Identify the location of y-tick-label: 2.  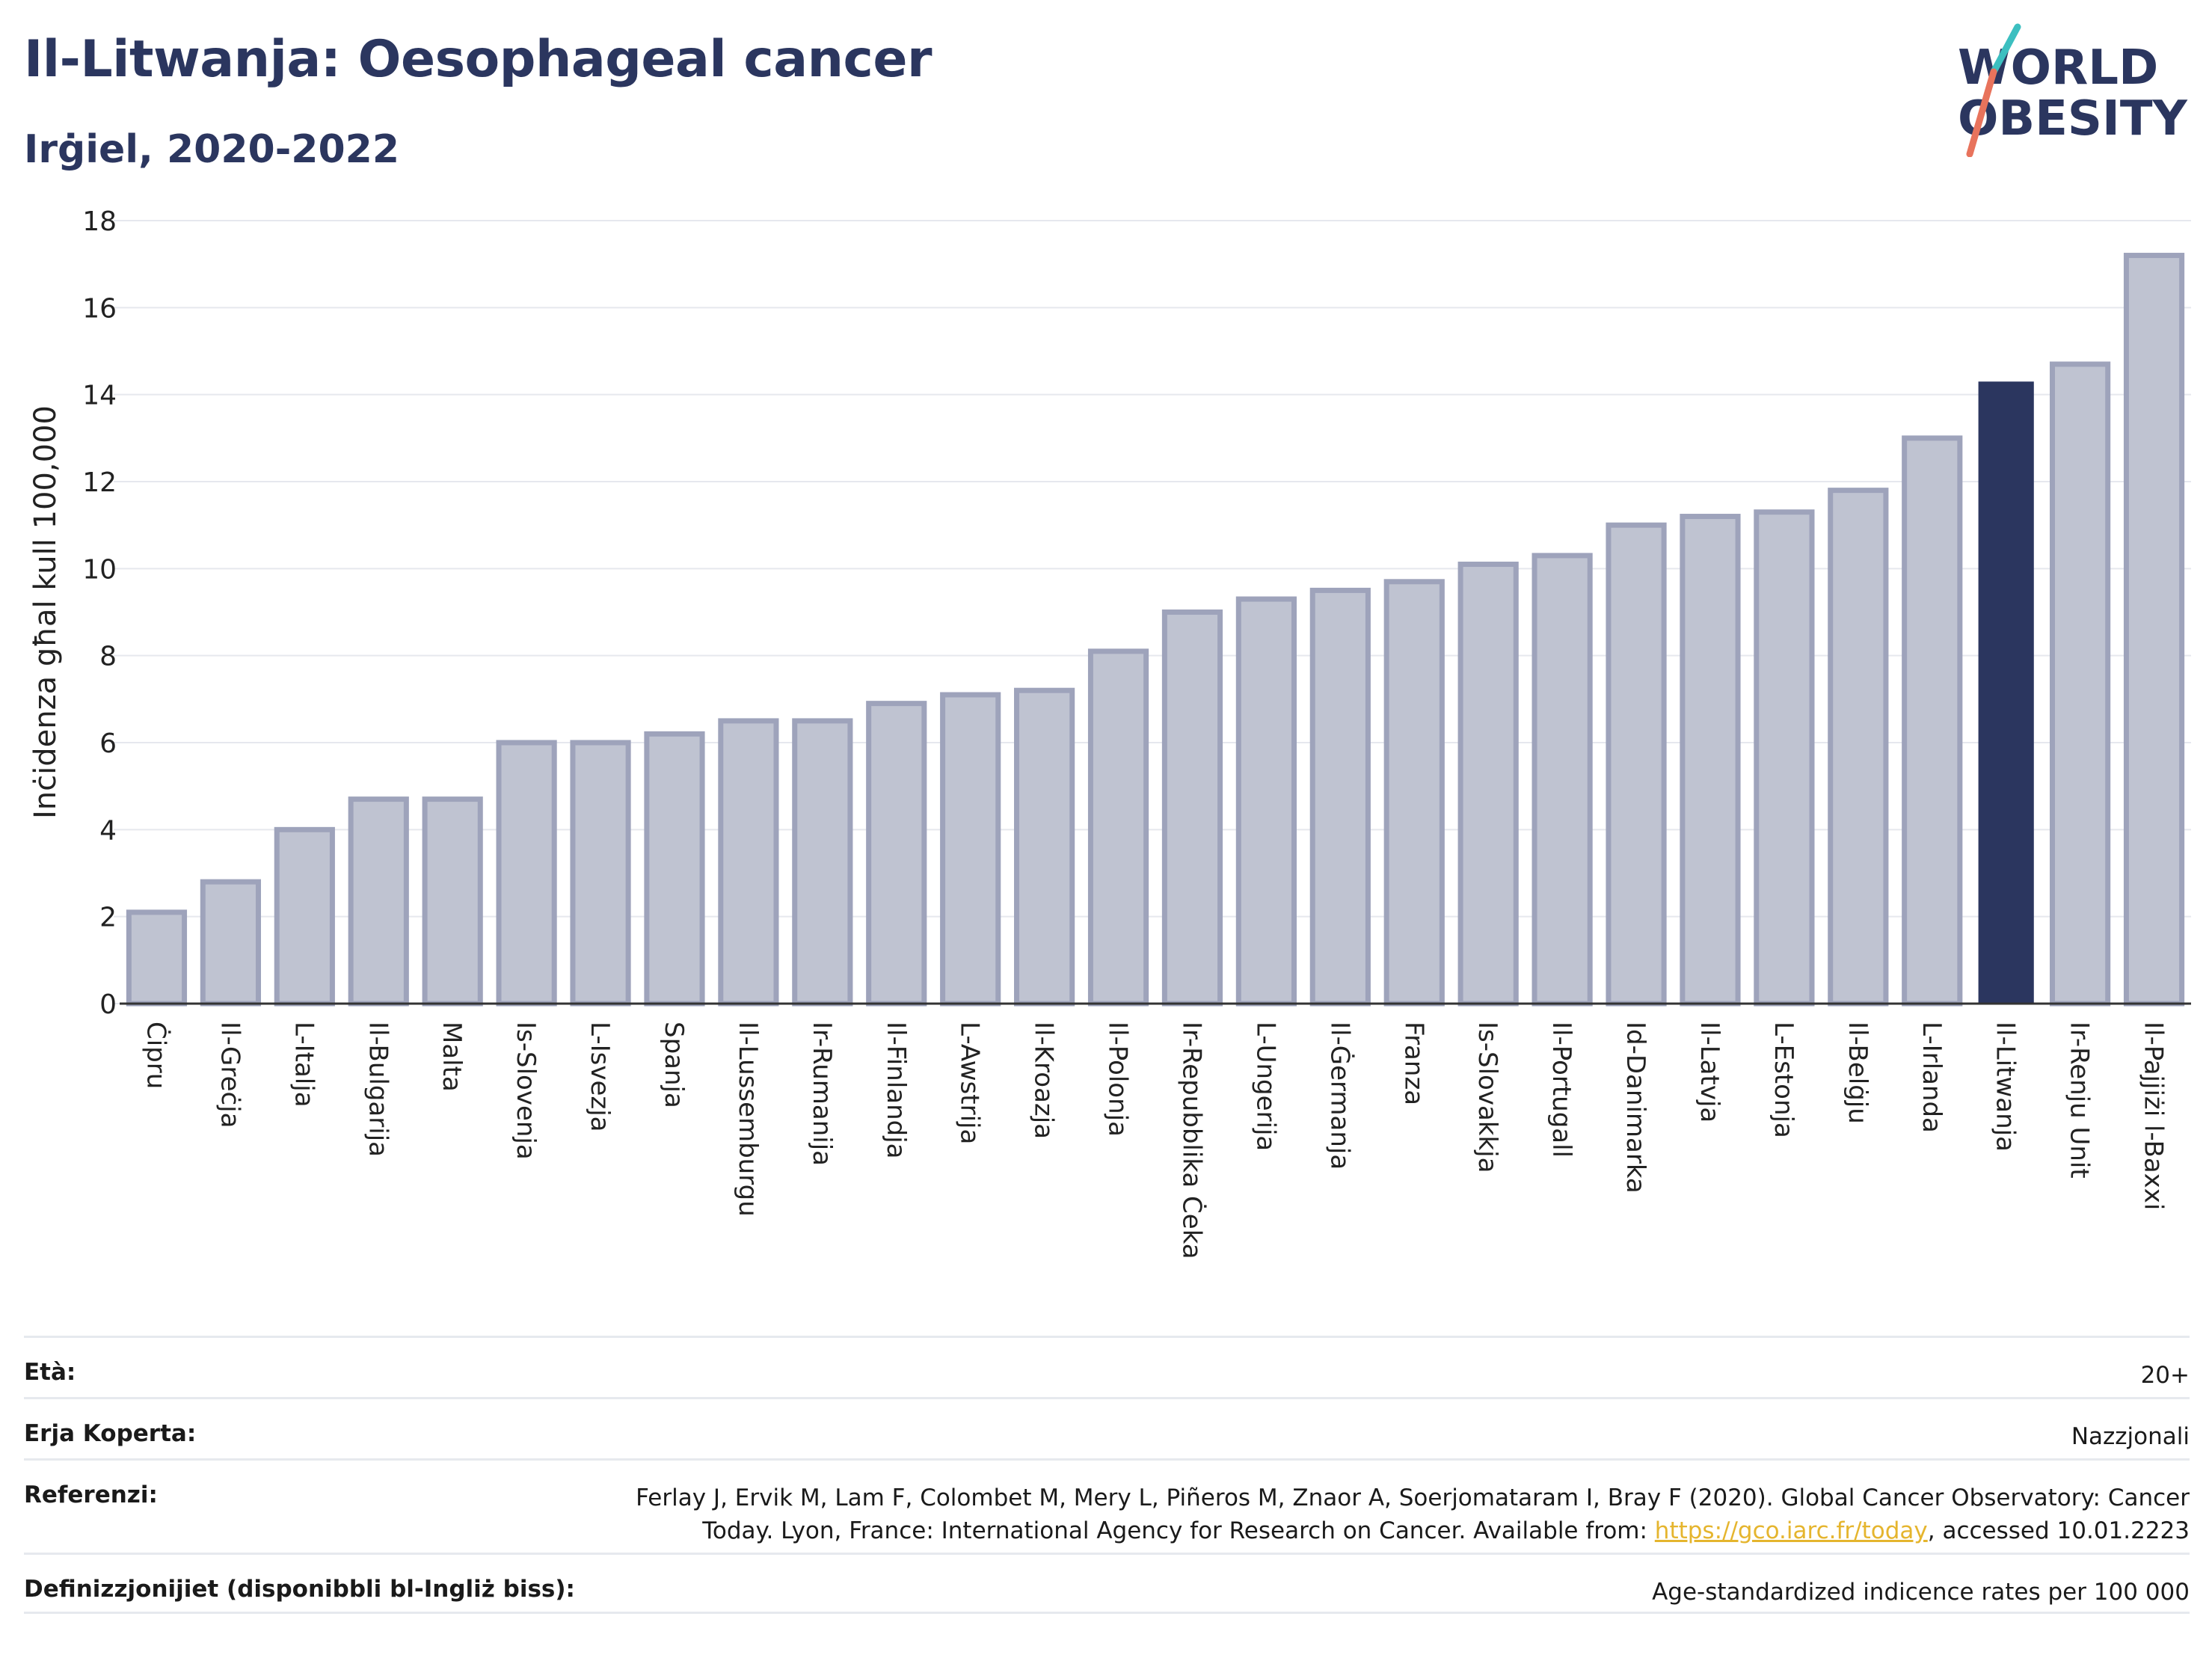
(108, 918).